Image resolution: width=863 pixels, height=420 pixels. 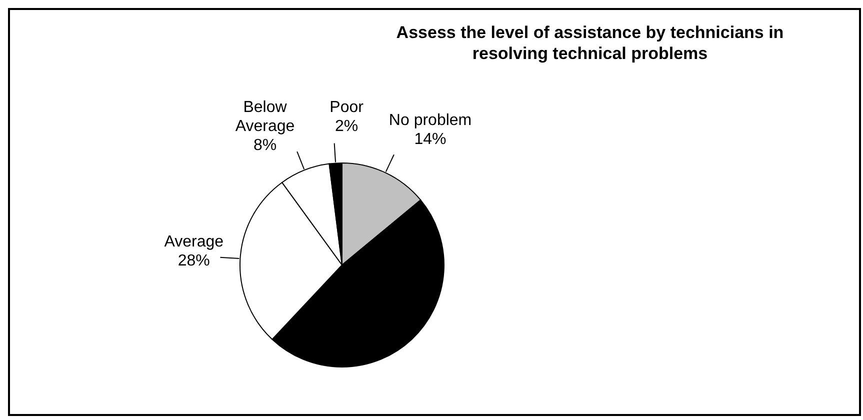 What do you see at coordinates (346, 126) in the screenshot?
I see `data-label: 2%` at bounding box center [346, 126].